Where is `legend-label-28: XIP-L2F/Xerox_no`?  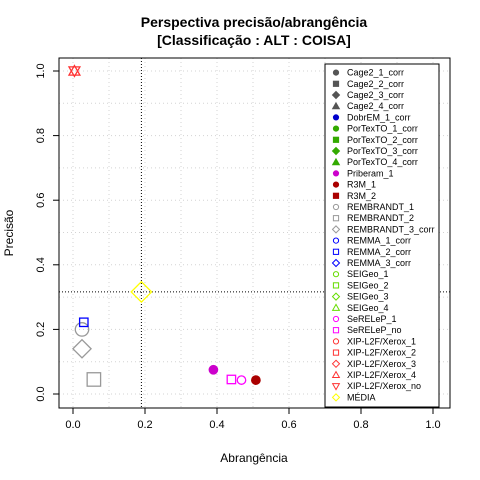 legend-label-28: XIP-L2F/Xerox_no is located at coordinates (384, 386).